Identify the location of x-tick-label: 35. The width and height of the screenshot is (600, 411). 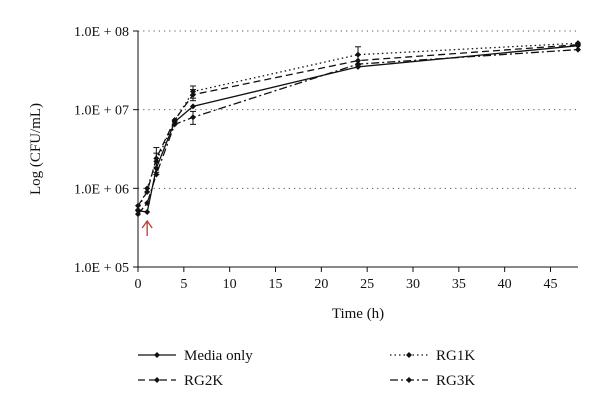
(459, 284).